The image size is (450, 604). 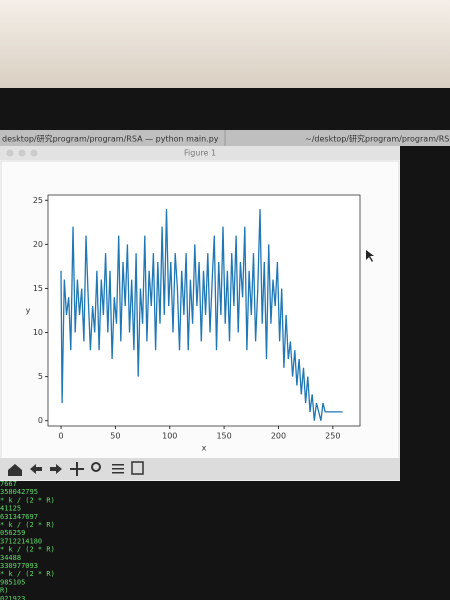 What do you see at coordinates (19, 517) in the screenshot?
I see `terminal-line: 631347697` at bounding box center [19, 517].